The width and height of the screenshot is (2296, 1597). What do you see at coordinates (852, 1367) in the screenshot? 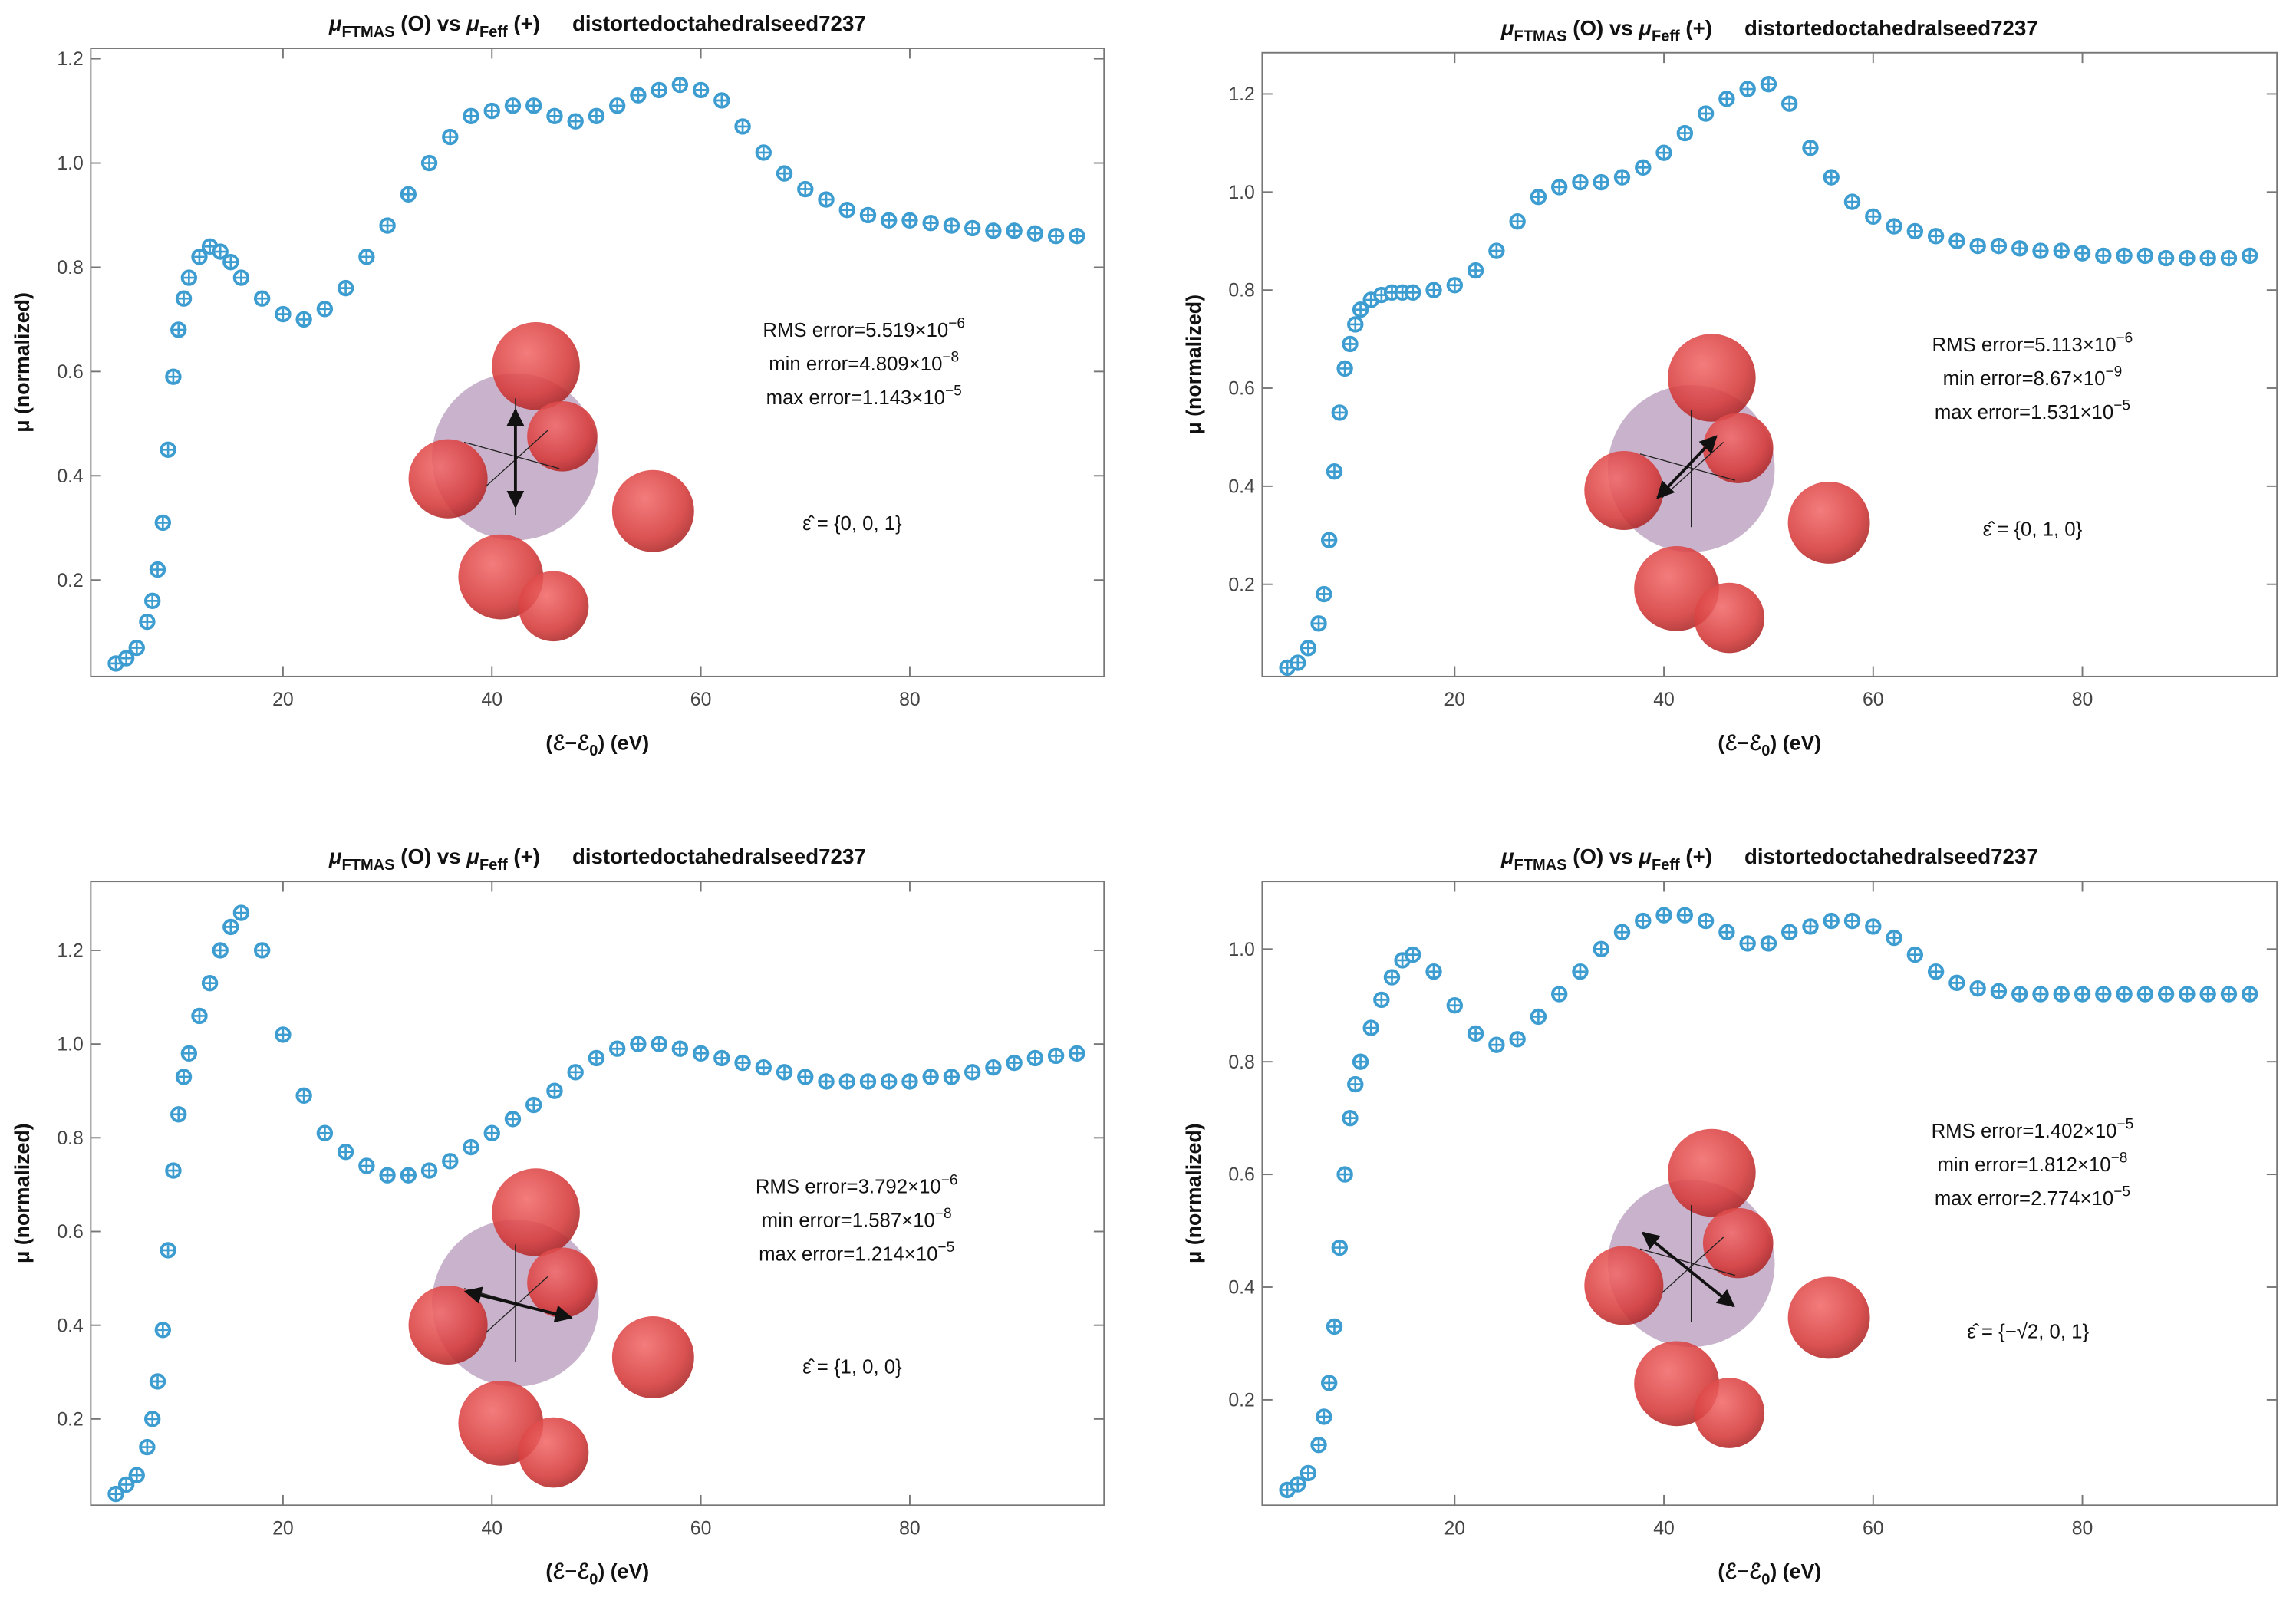
I see `polarization-label: ε̂ = {1, 0, 0}` at bounding box center [852, 1367].